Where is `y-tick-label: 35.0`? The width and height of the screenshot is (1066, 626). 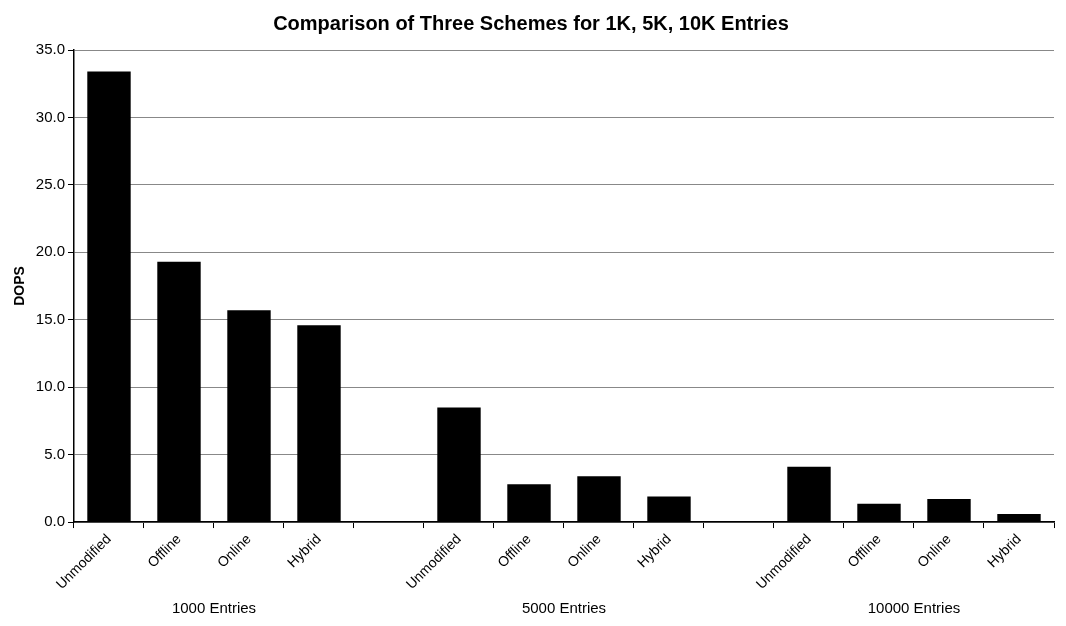 y-tick-label: 35.0 is located at coordinates (50, 49).